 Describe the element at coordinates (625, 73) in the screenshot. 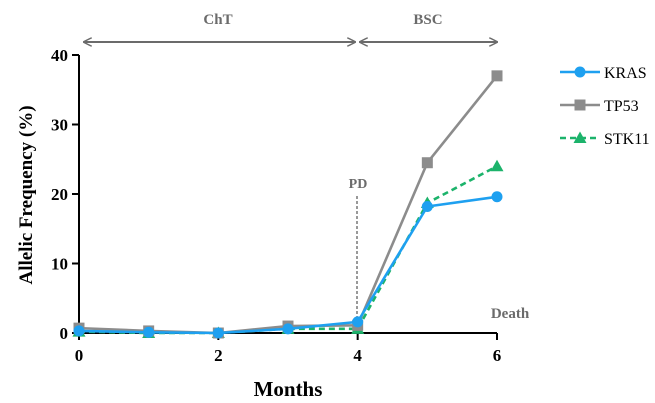

I see `legend-label: KRAS` at that location.